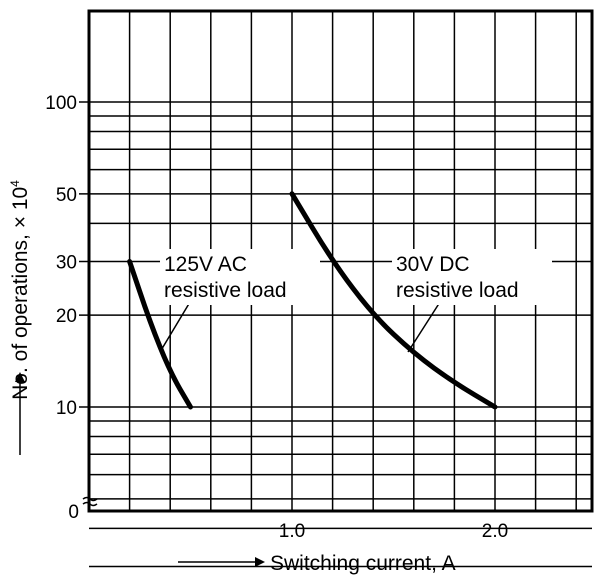 Image resolution: width=604 pixels, height=583 pixels. I want to click on y-axis-label: No. of operations, × 10, so click(20, 293).